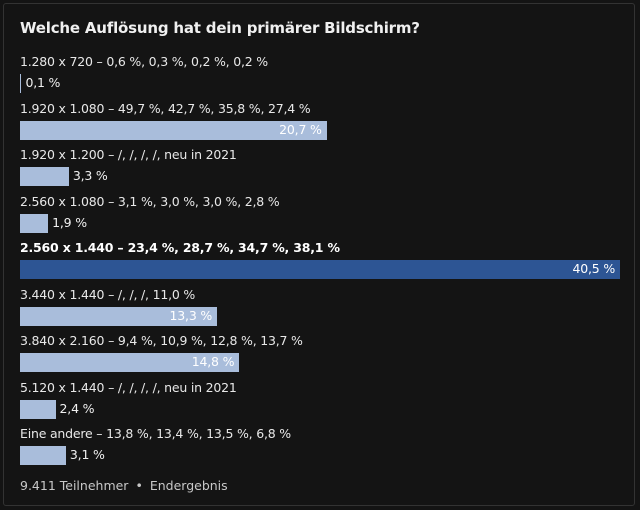  I want to click on poll-footer: 9.411 Teilnehmer • Endergebnis, so click(124, 485).